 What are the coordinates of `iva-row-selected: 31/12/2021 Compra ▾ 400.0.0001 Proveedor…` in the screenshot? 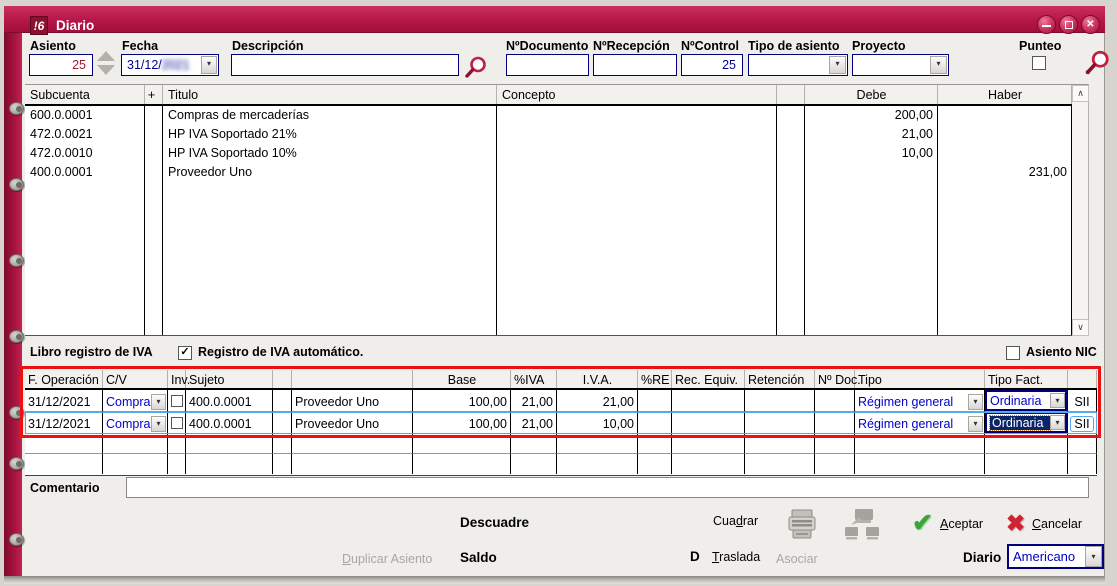 It's located at (561, 423).